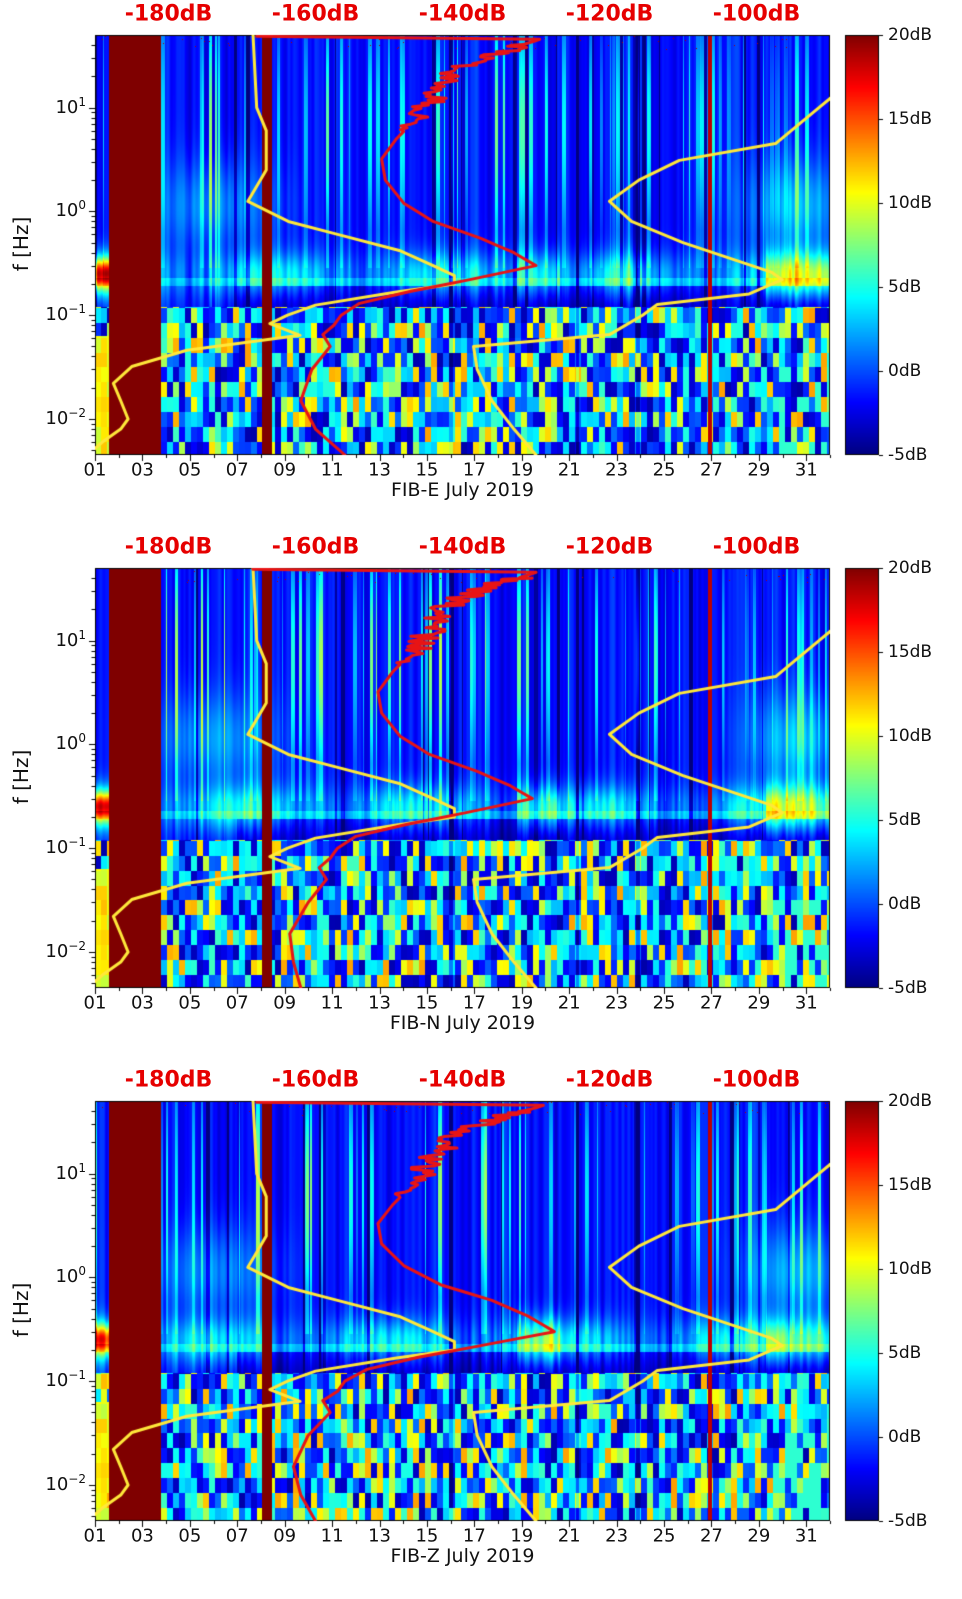 This screenshot has height=1599, width=962. I want to click on x-axis-title: FIB-Z July 2019, so click(462, 1556).